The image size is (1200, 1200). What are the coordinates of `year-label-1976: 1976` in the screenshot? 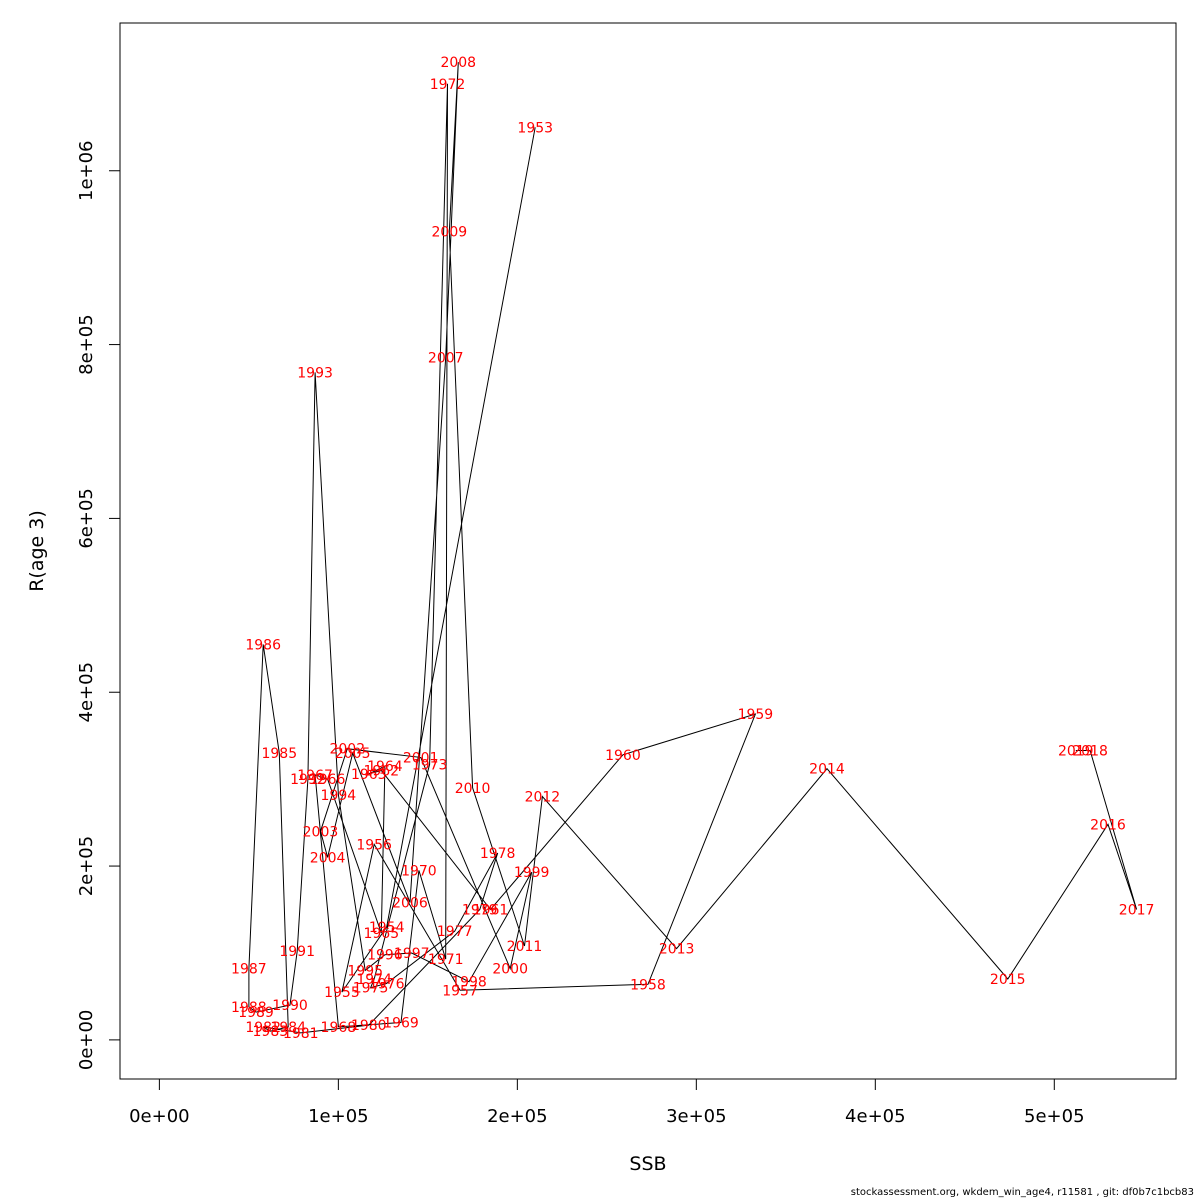 It's located at (387, 984).